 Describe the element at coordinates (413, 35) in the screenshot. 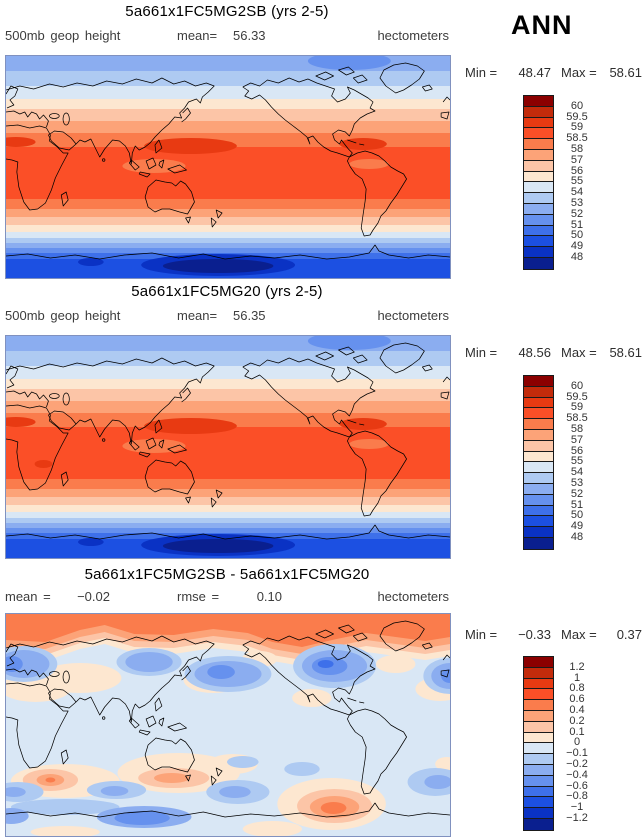

I see `panel1-units-label: hectometers` at that location.